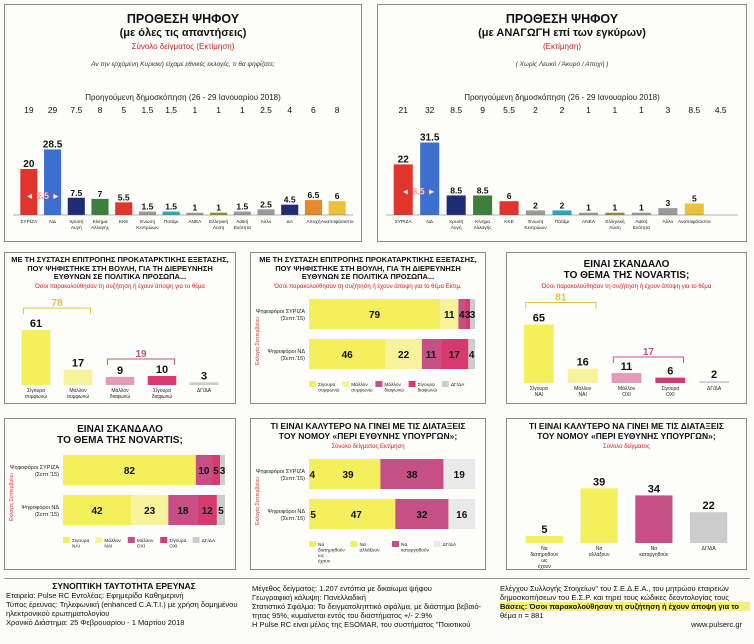  What do you see at coordinates (450, 545) in the screenshot?
I see `legend-label: ΔΓ/ΔΑ` at bounding box center [450, 545].